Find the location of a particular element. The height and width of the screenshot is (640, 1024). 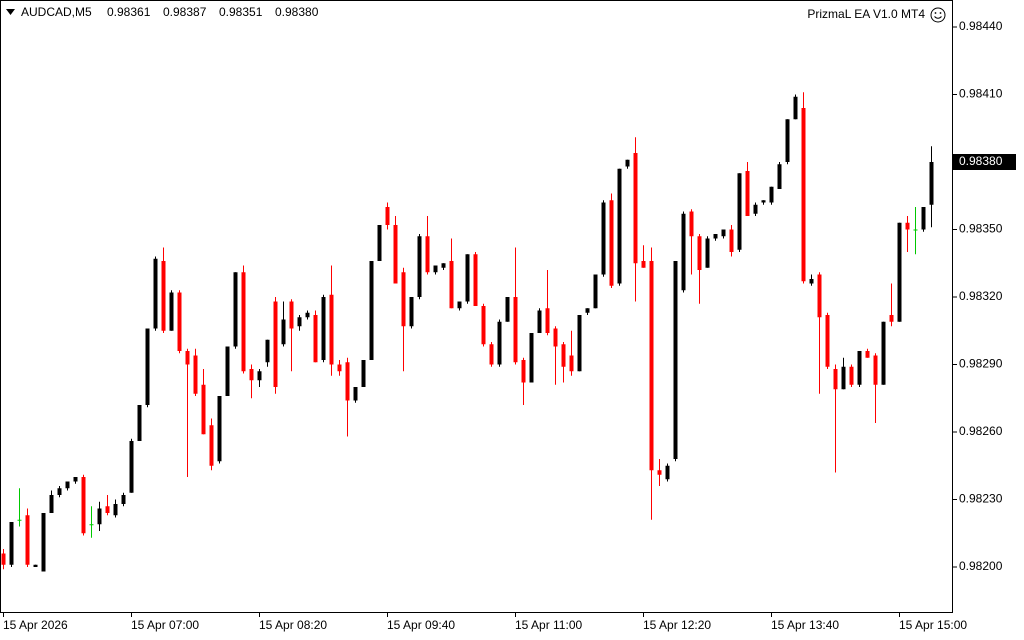

x-tick-label: 15 Apr 15:00 is located at coordinates (933, 625).